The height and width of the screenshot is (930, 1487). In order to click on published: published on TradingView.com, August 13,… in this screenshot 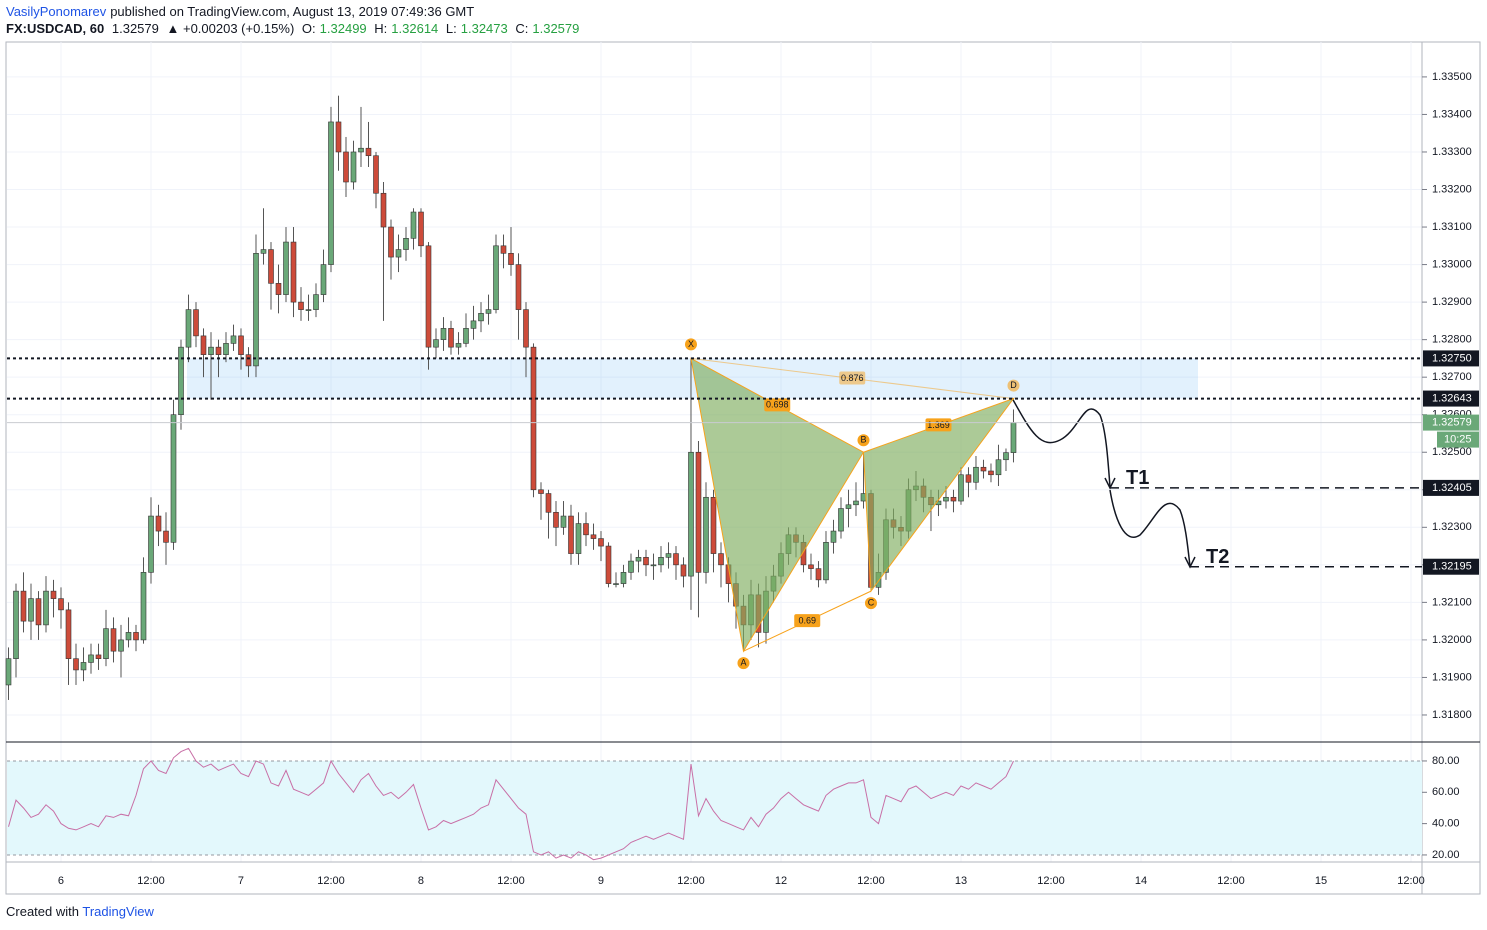, I will do `click(292, 11)`.